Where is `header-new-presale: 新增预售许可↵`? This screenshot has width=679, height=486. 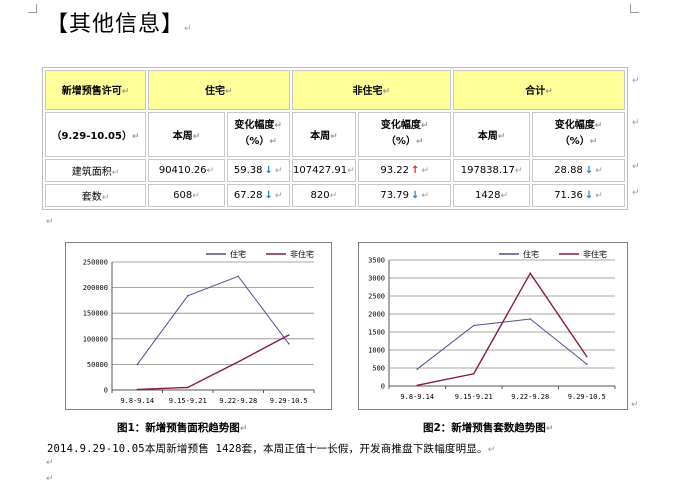 header-new-presale: 新增预售许可↵ is located at coordinates (96, 90).